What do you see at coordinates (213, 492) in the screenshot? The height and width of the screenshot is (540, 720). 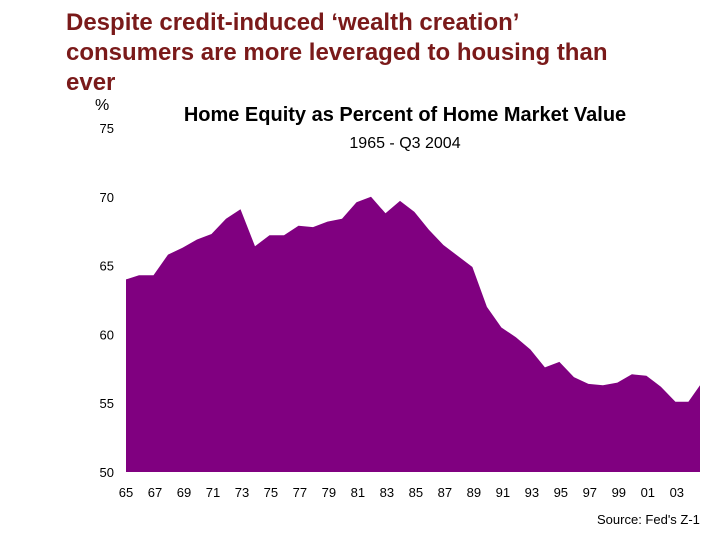 I see `x-tick-label: 71` at bounding box center [213, 492].